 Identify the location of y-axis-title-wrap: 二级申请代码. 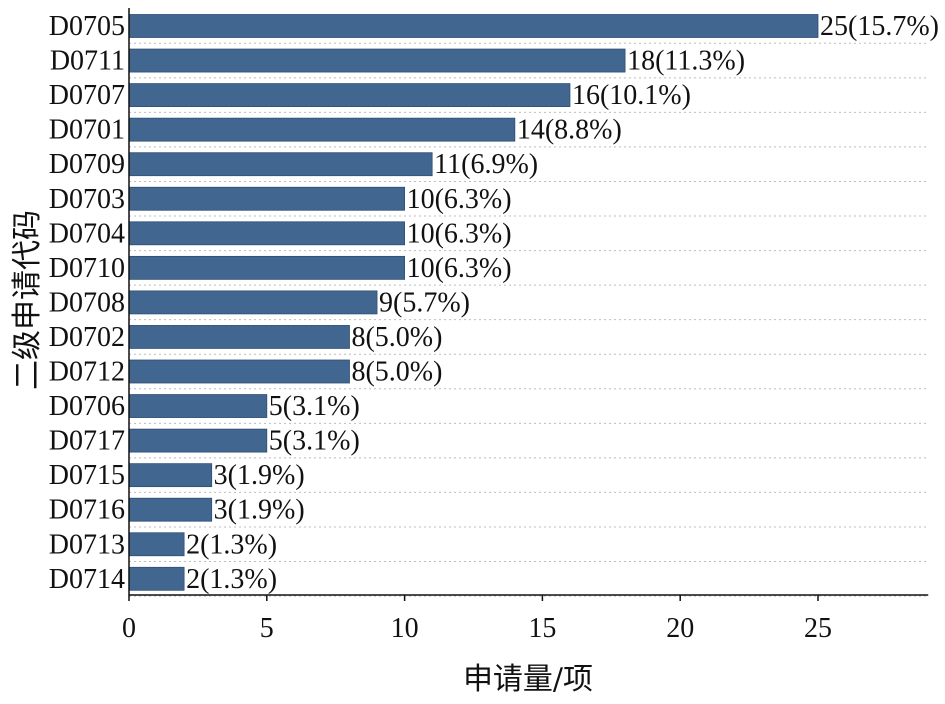
(24, 300).